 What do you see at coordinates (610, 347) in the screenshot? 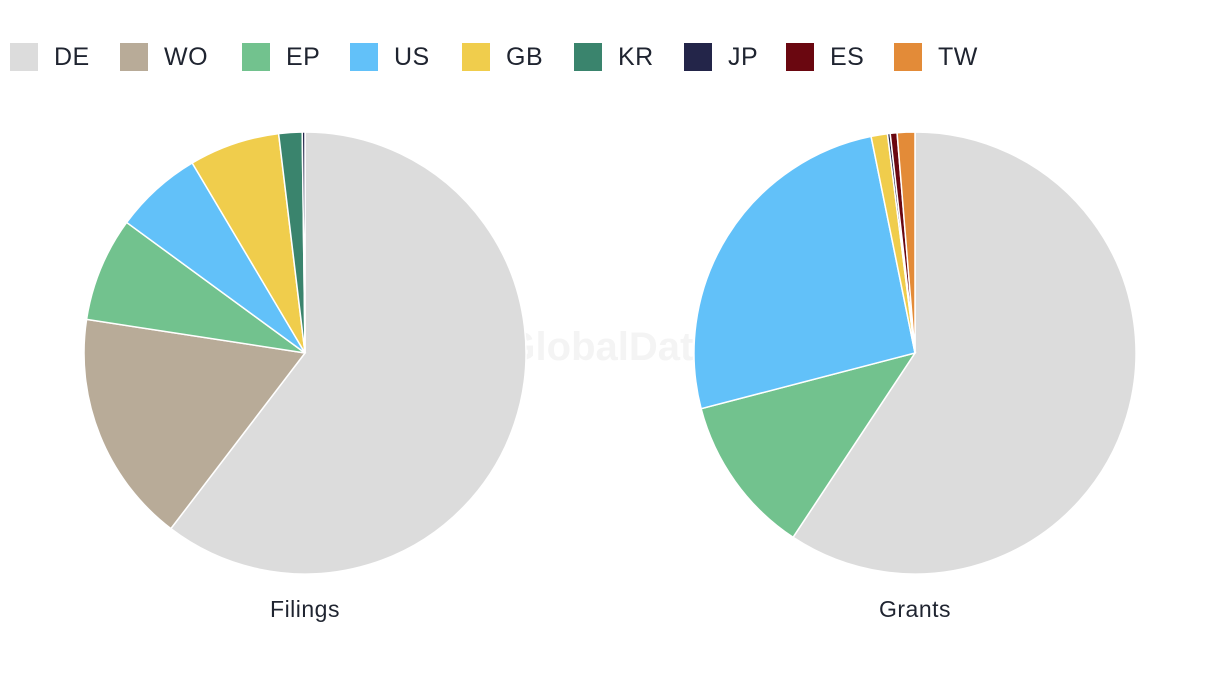
I see `watermark: GlobalData` at bounding box center [610, 347].